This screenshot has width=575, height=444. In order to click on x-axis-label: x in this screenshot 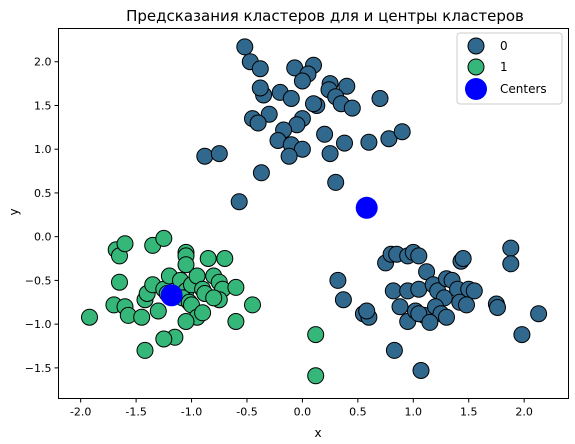, I will do `click(317, 433)`.